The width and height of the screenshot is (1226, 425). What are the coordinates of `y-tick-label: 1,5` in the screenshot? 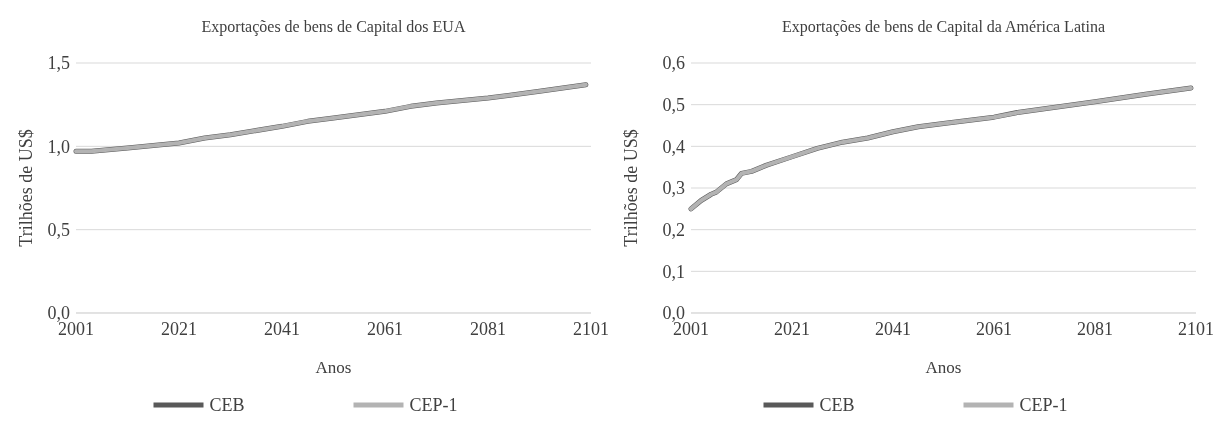 It's located at (58, 63).